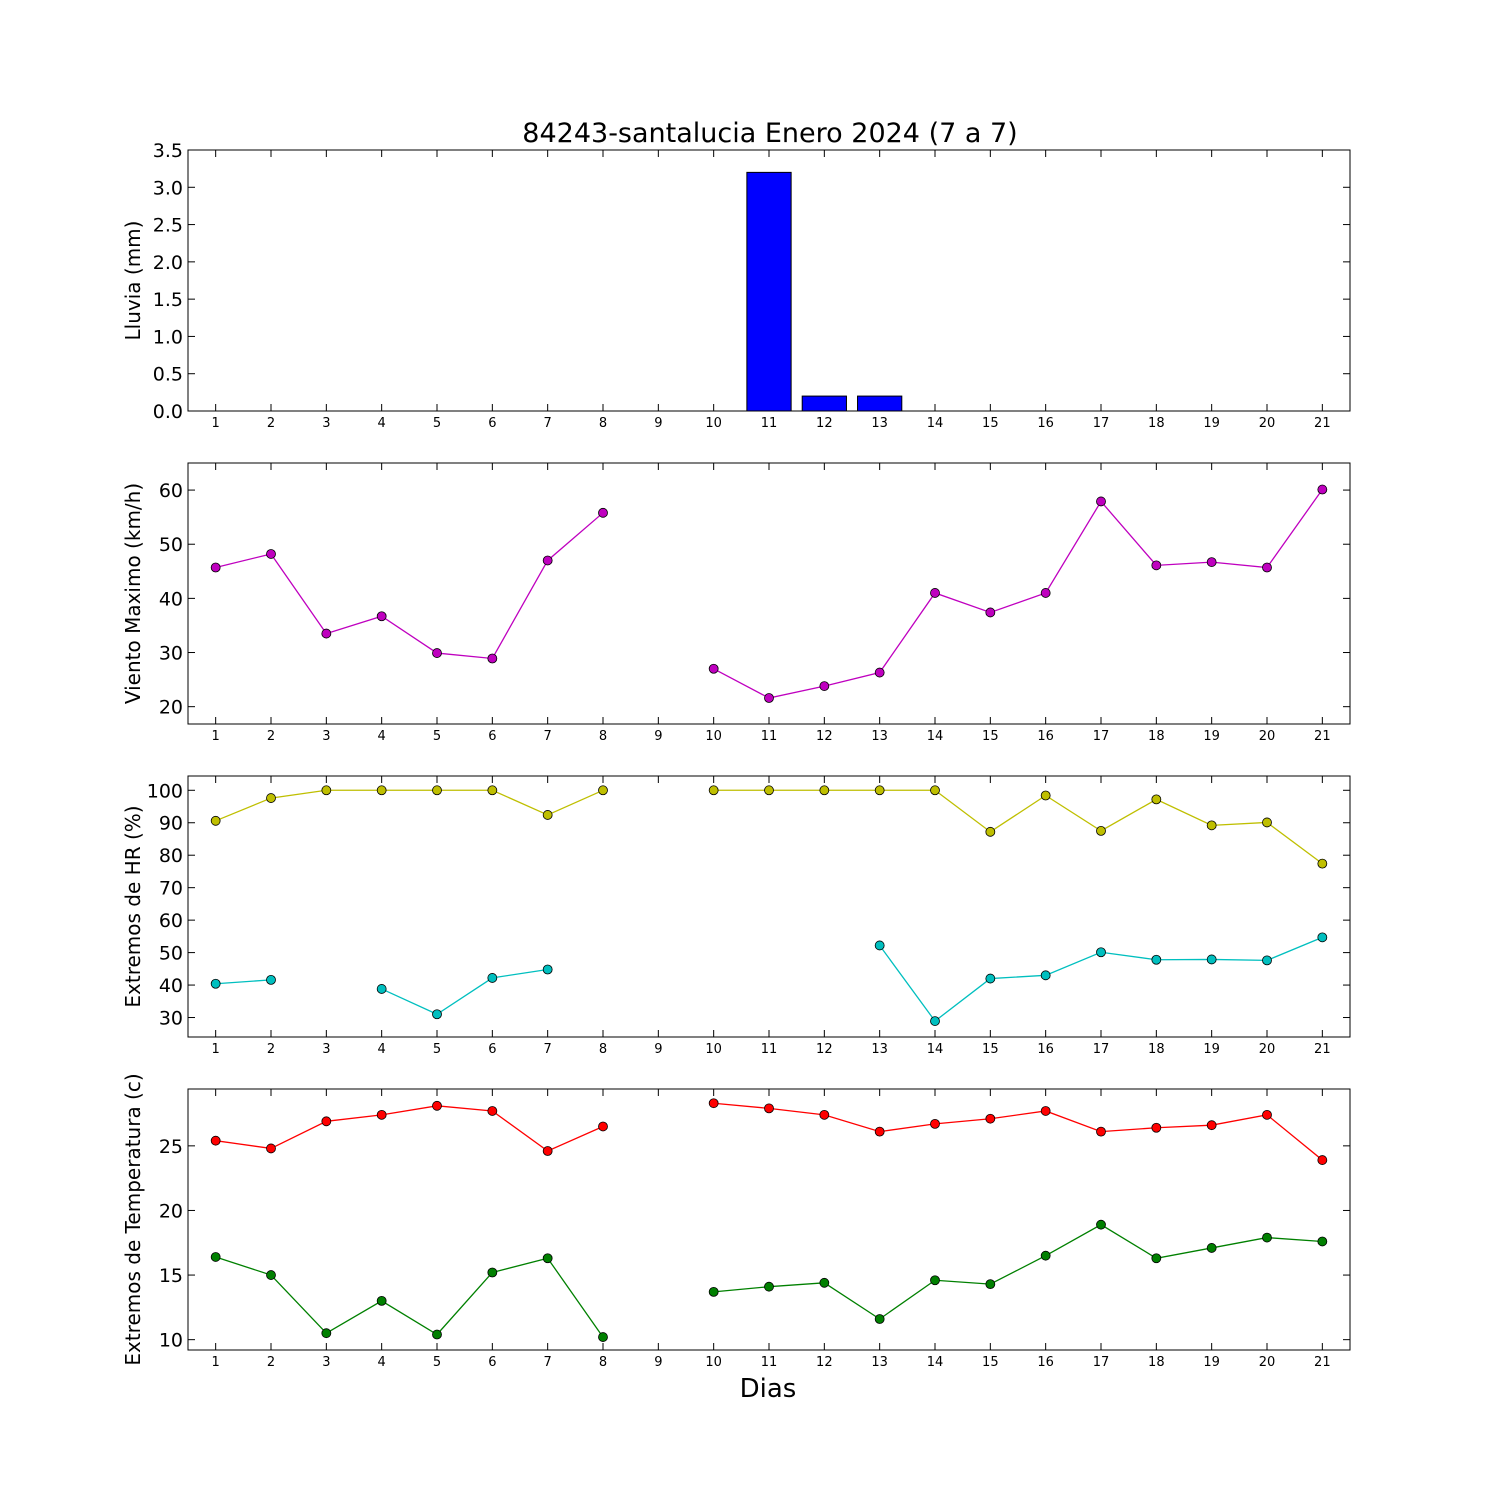 This screenshot has height=1500, width=1500. I want to click on y-tick-label: 25, so click(171, 1147).